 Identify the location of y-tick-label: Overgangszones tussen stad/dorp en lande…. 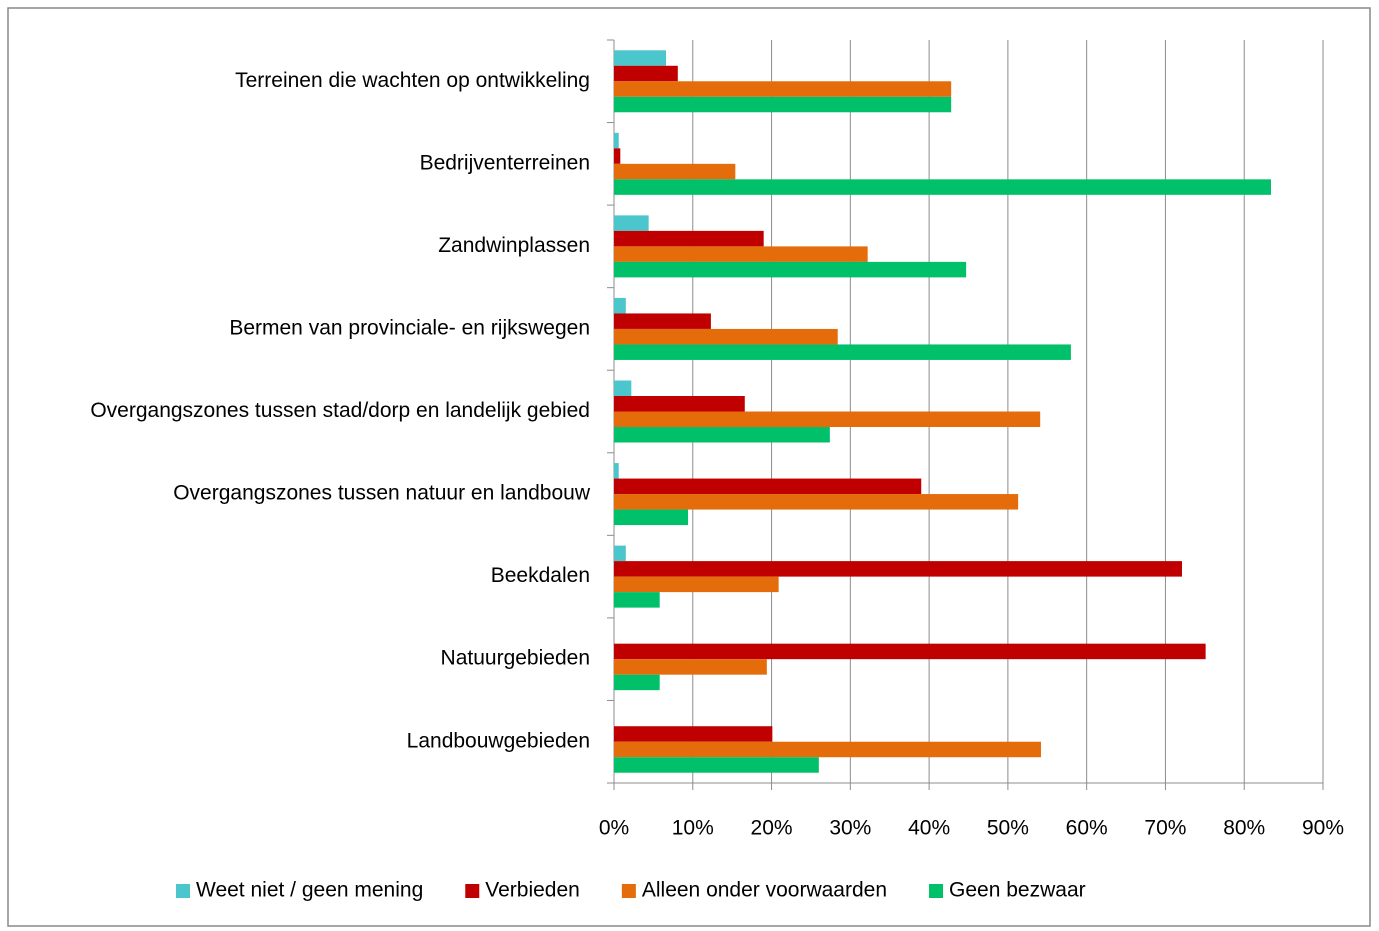
(340, 410).